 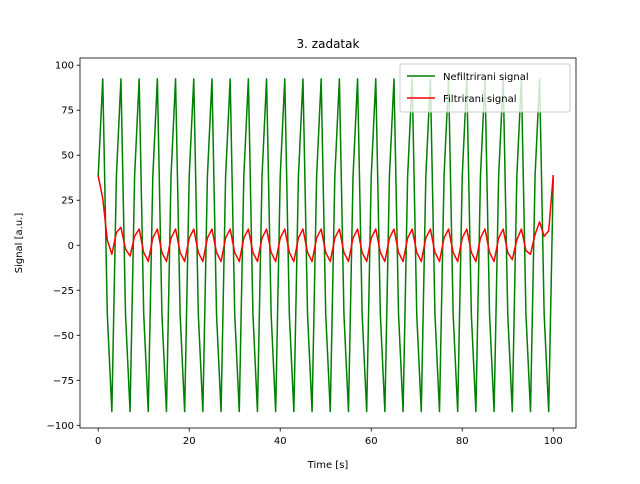 I want to click on x-axis-ticks: 0 20 40 60 80 100, so click(x=329, y=437).